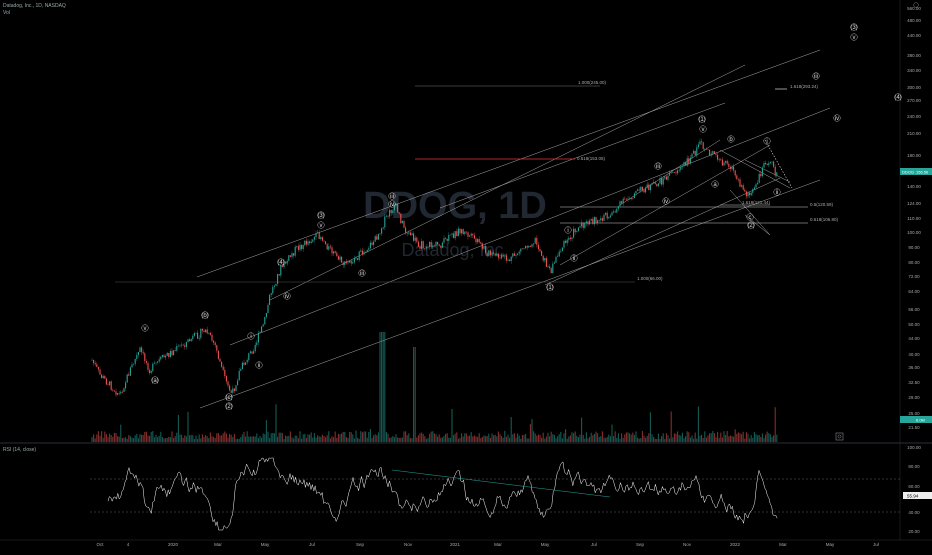  Describe the element at coordinates (6, 13) in the screenshot. I see `volume-legend: Vol` at that location.